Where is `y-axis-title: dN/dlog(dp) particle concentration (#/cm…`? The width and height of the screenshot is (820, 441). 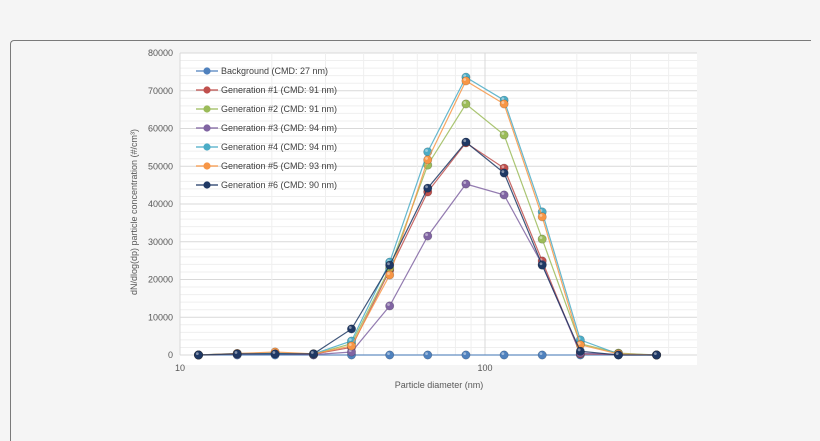
y-axis-title: dN/dlog(dp) particle concentration (#/cm… is located at coordinates (134, 212).